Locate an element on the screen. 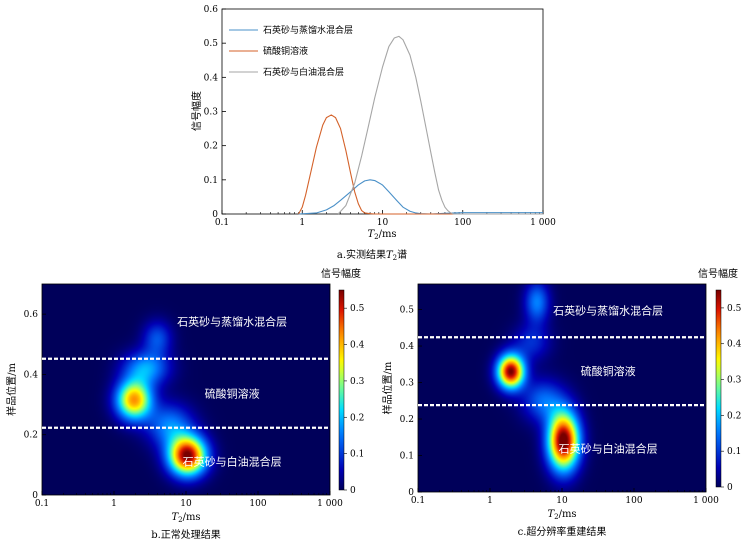  legend-entry: 石英砂与蒸馏水混合层 is located at coordinates (308, 30).